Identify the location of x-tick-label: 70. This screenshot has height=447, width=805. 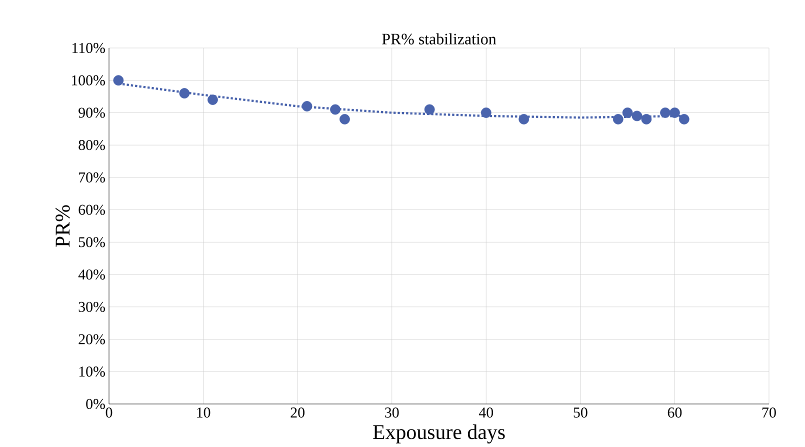
(769, 413).